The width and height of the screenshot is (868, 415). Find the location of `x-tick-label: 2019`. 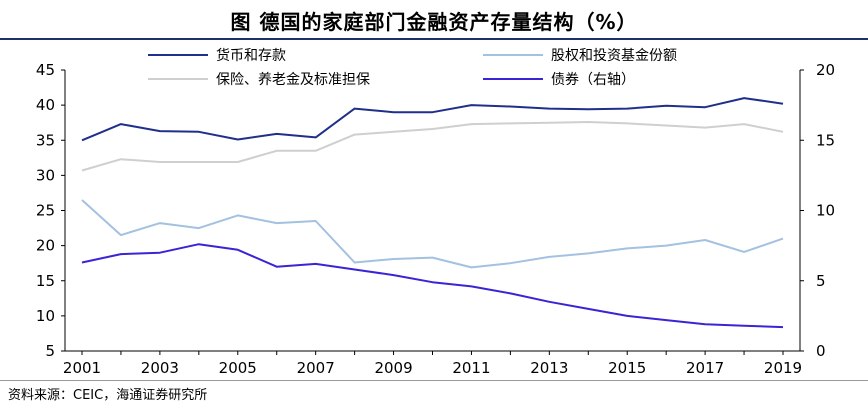

x-tick-label: 2019 is located at coordinates (783, 368).